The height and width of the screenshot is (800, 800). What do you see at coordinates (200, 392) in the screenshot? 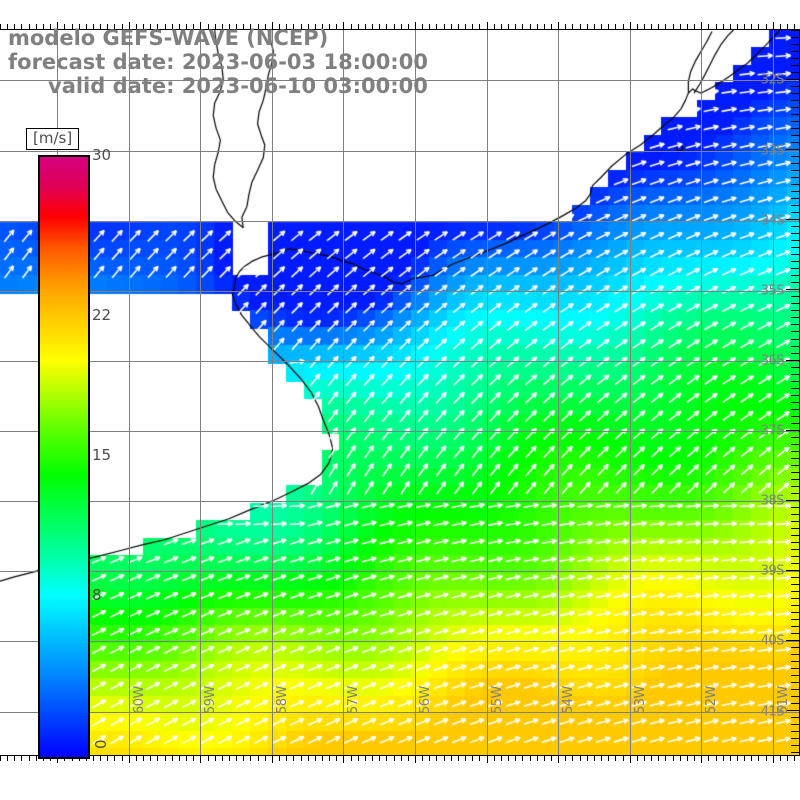
I see `gridline-lon-59W` at bounding box center [200, 392].